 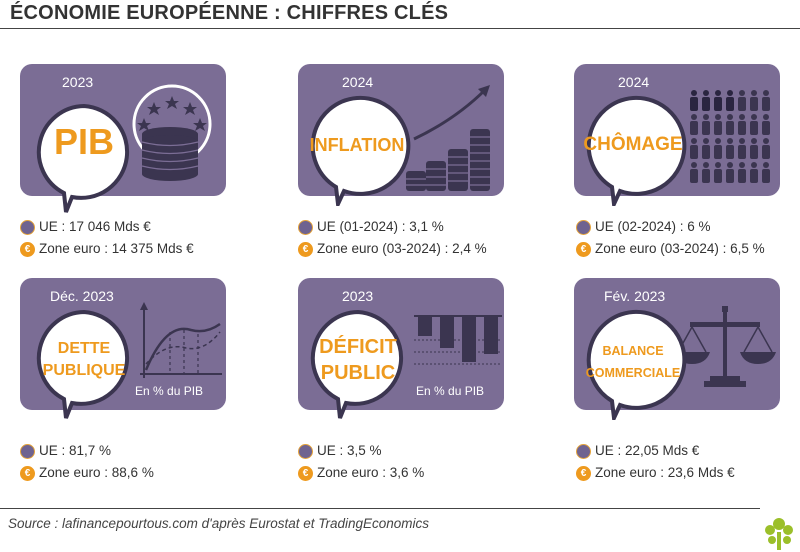 I want to click on card-inflation: 2024 INFLATION, so click(x=401, y=135).